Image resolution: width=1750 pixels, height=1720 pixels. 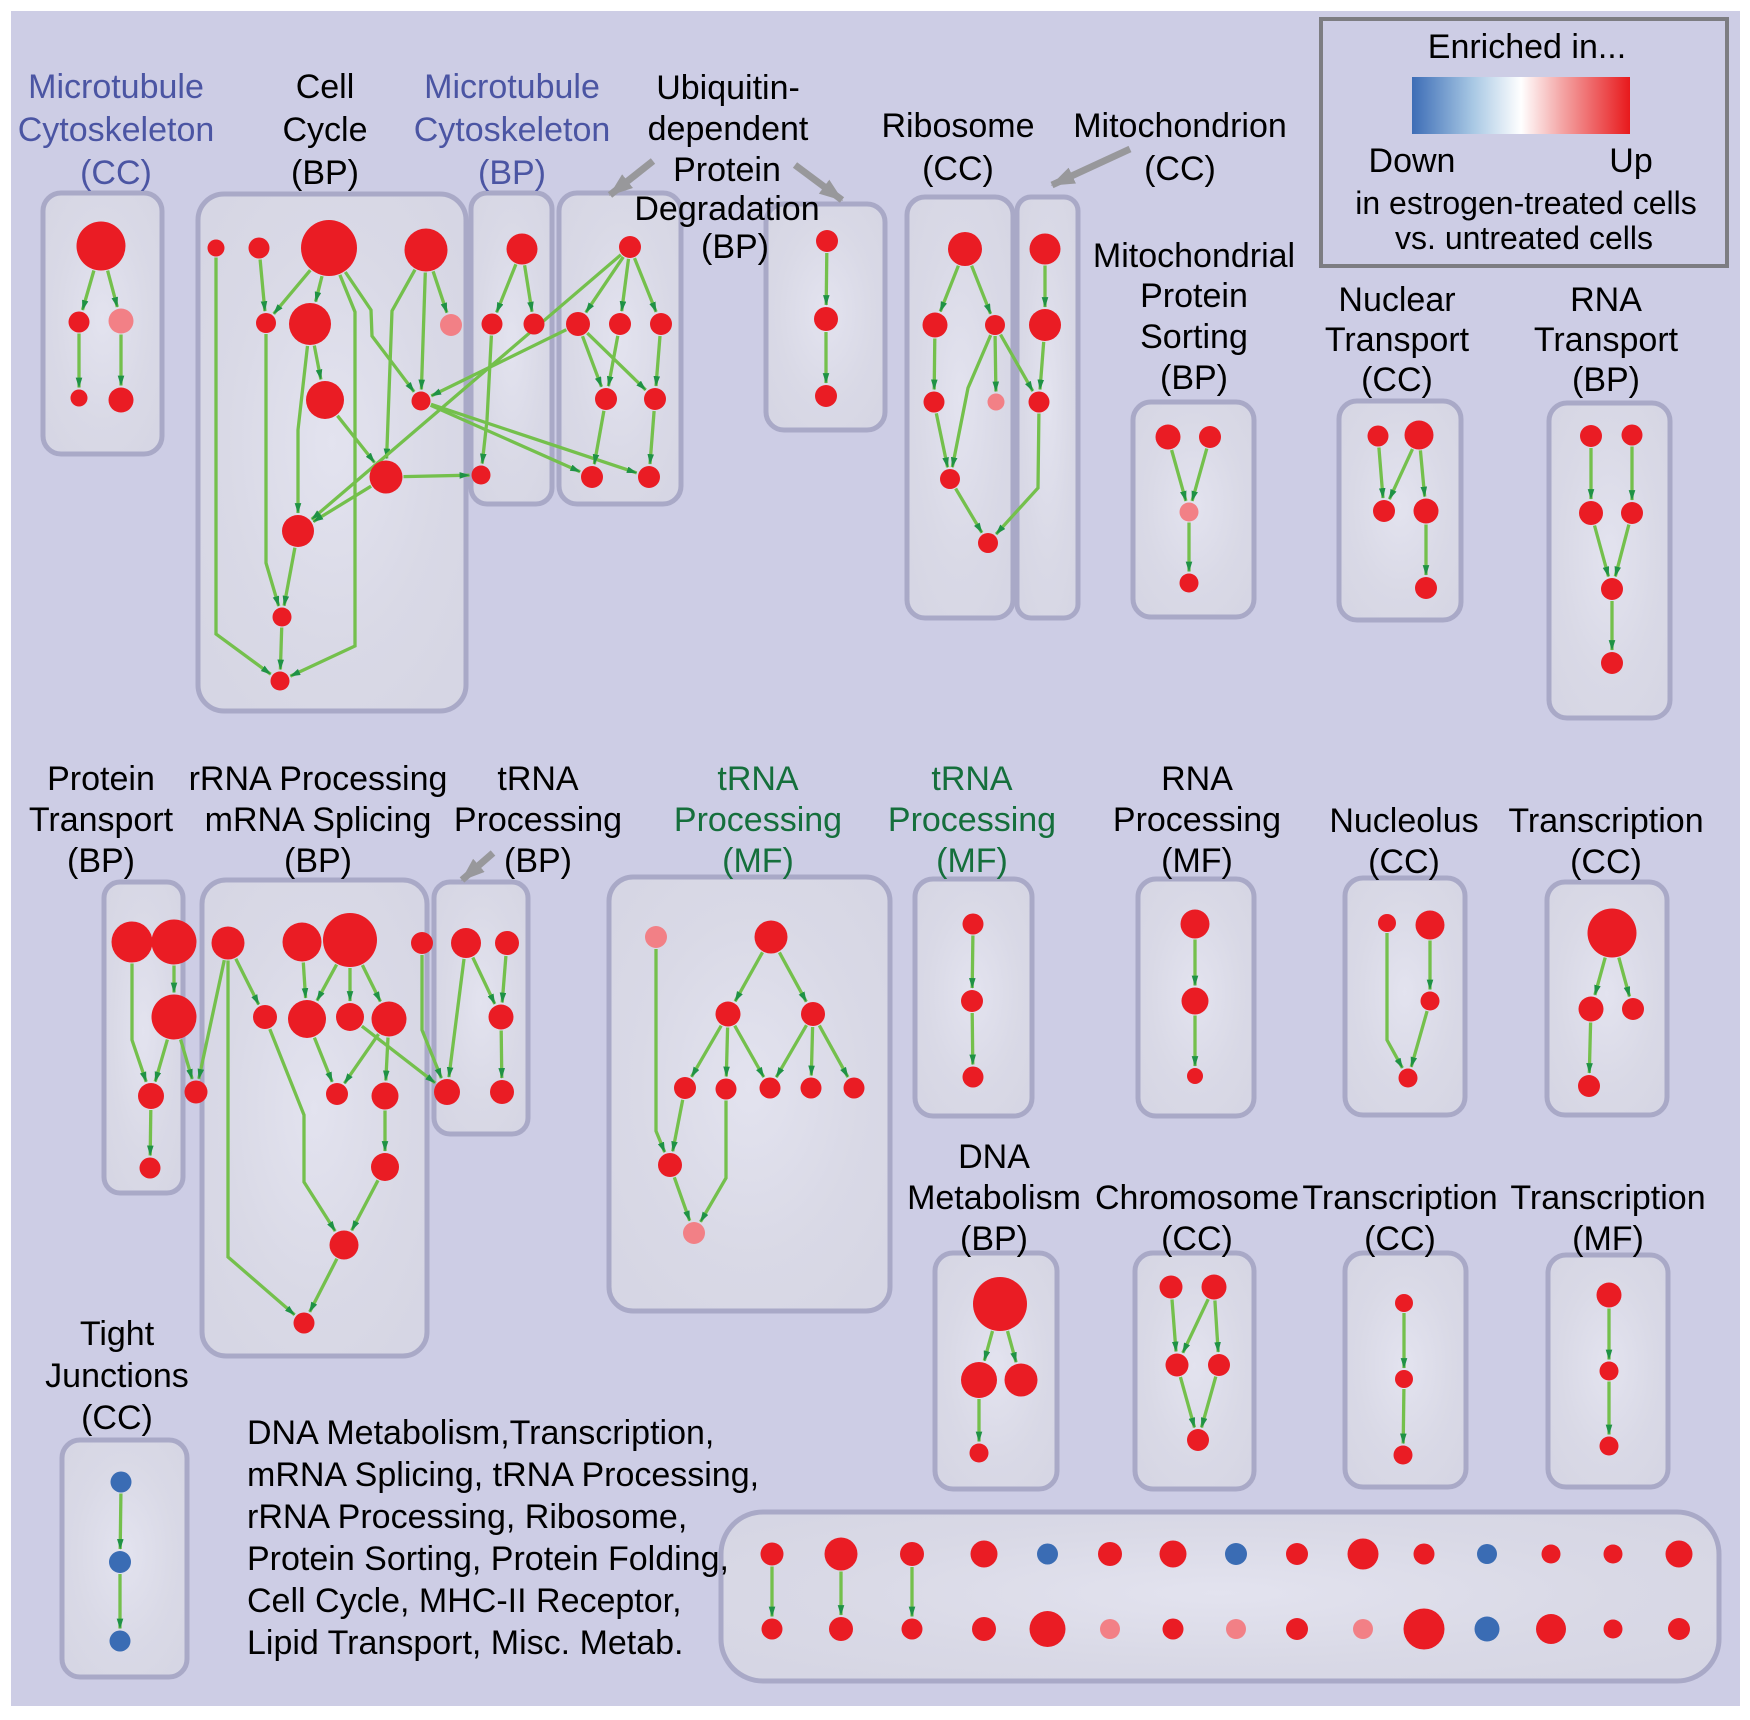 I want to click on svg-text:Protein Sorting, Protein Foldi: Protein Sorting, Protein Folding,, so click(x=488, y=1559).